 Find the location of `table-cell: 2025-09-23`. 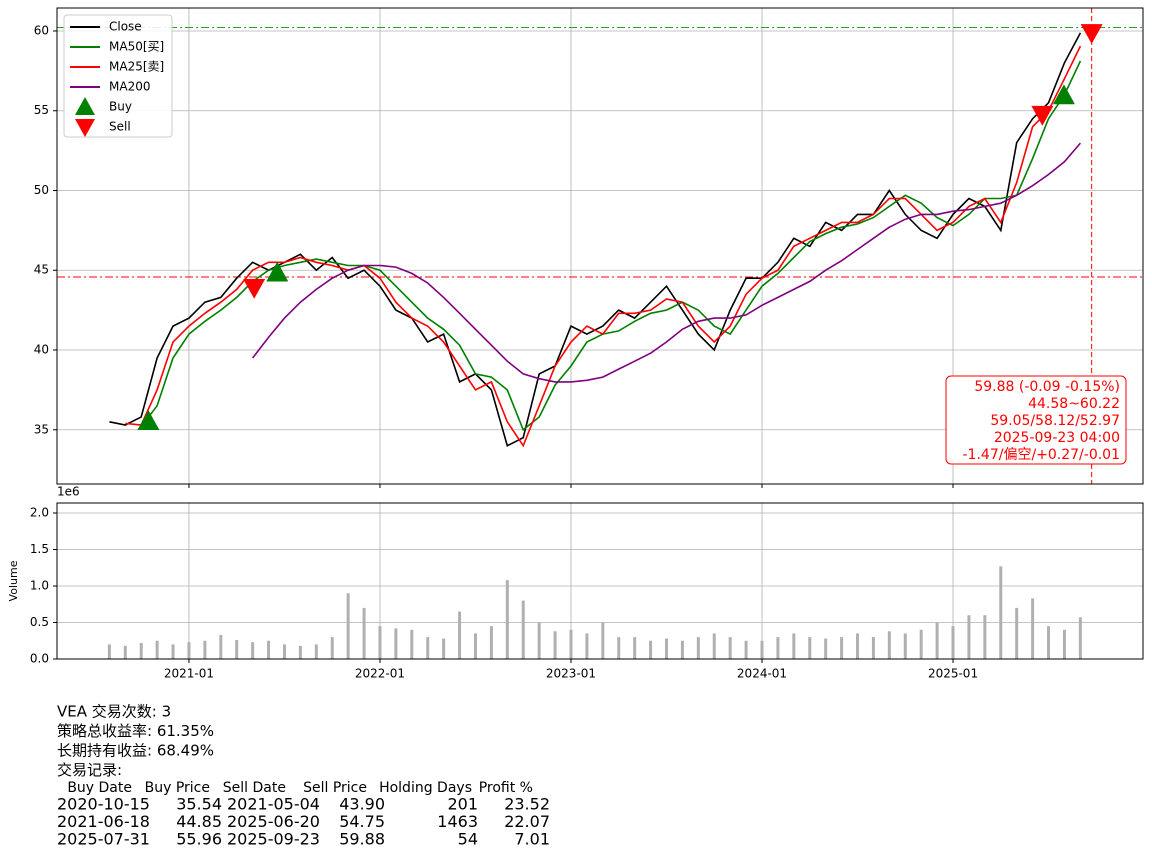

table-cell: 2025-09-23 is located at coordinates (273, 839).